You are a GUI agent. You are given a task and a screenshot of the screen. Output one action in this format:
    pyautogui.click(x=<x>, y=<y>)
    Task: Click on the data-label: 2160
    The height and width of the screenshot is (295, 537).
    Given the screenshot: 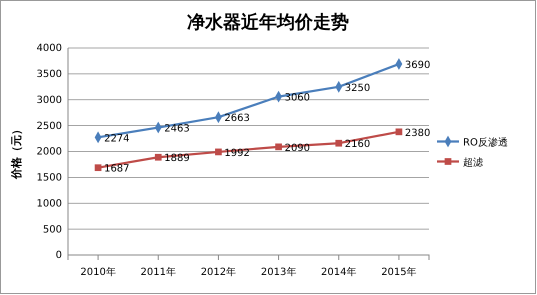 What is the action you would take?
    pyautogui.click(x=357, y=144)
    